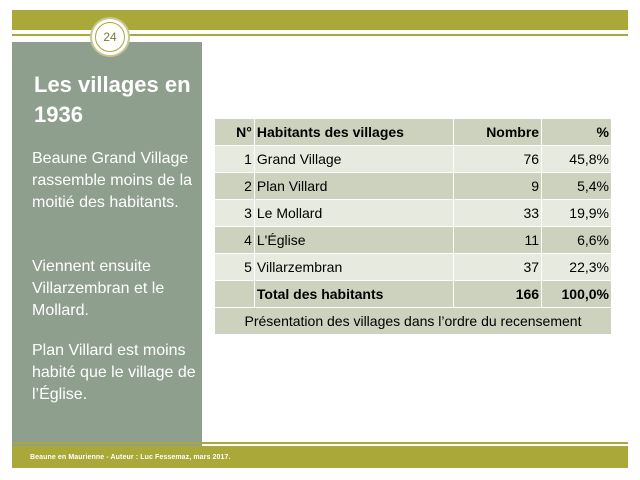 The height and width of the screenshot is (480, 640). I want to click on row-percent: 6,6%, so click(576, 240).